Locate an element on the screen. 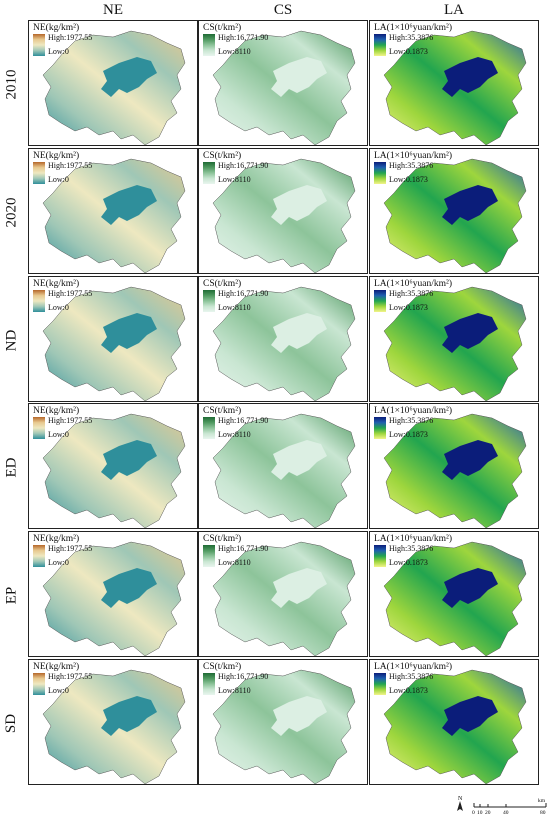 This screenshot has height=820, width=550. row-label-text: EP is located at coordinates (11, 595).